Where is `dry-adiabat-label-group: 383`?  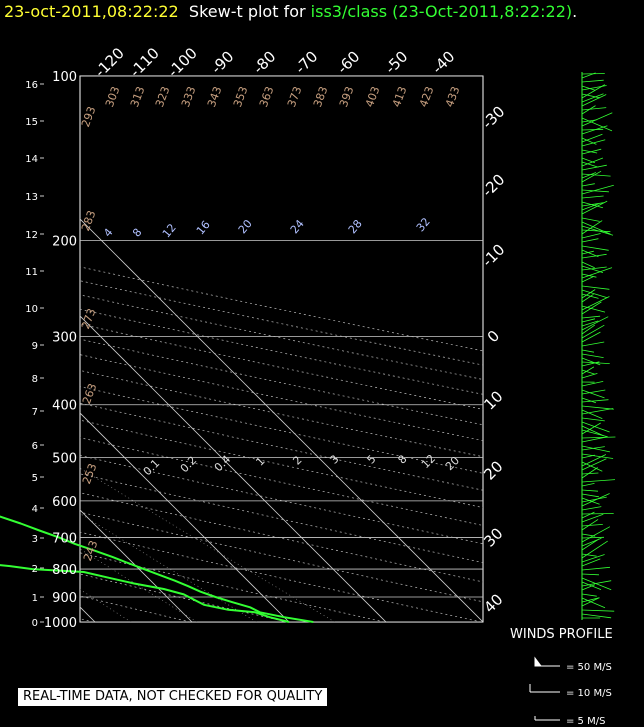
dry-adiabat-label-group: 383 is located at coordinates (320, 97).